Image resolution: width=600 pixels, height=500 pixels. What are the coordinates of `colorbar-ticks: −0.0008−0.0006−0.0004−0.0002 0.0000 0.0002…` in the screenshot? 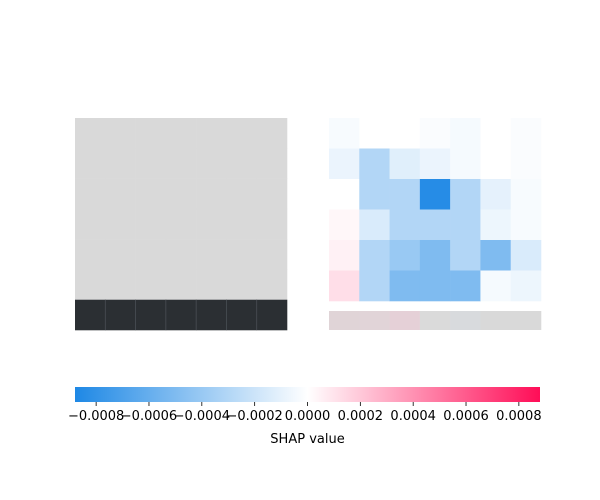 It's located at (305, 413).